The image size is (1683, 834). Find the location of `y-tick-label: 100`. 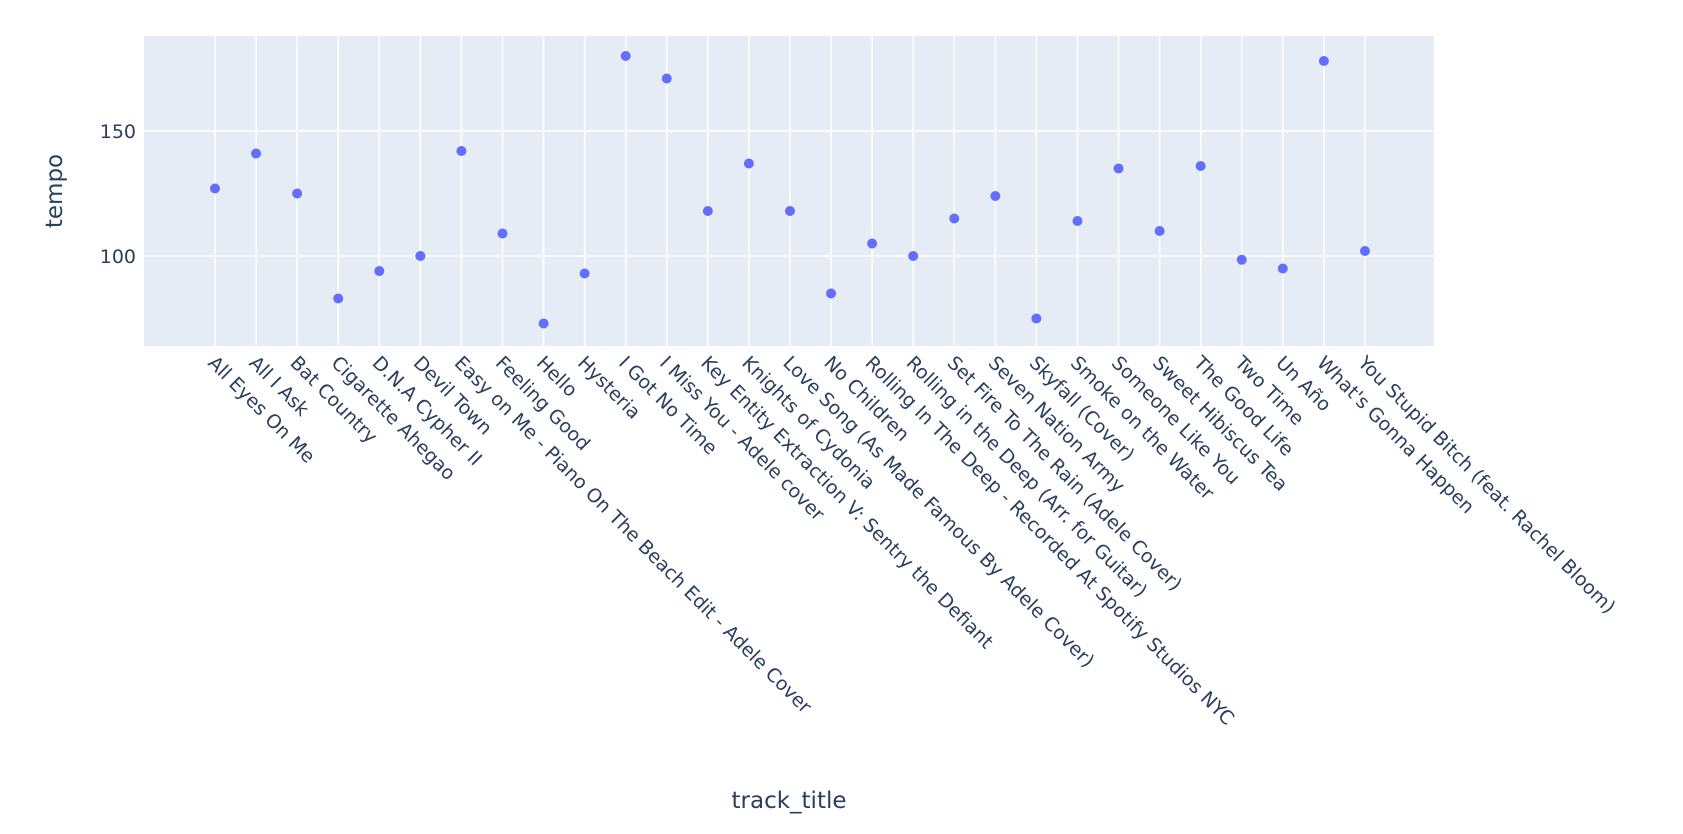

y-tick-label: 100 is located at coordinates (118, 257).